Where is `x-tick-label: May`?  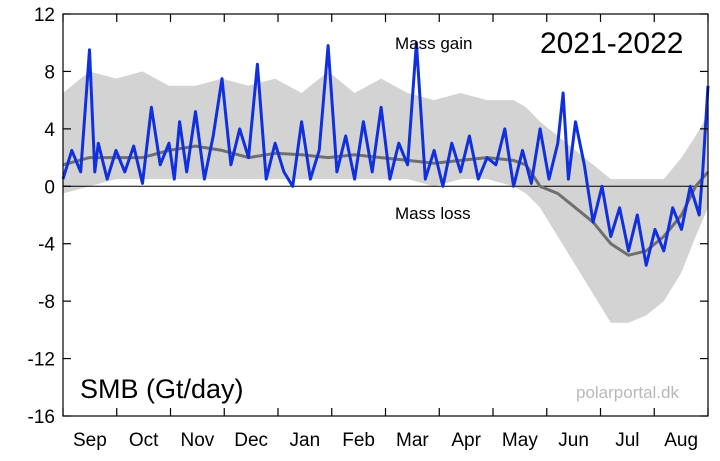
x-tick-label: May is located at coordinates (520, 440).